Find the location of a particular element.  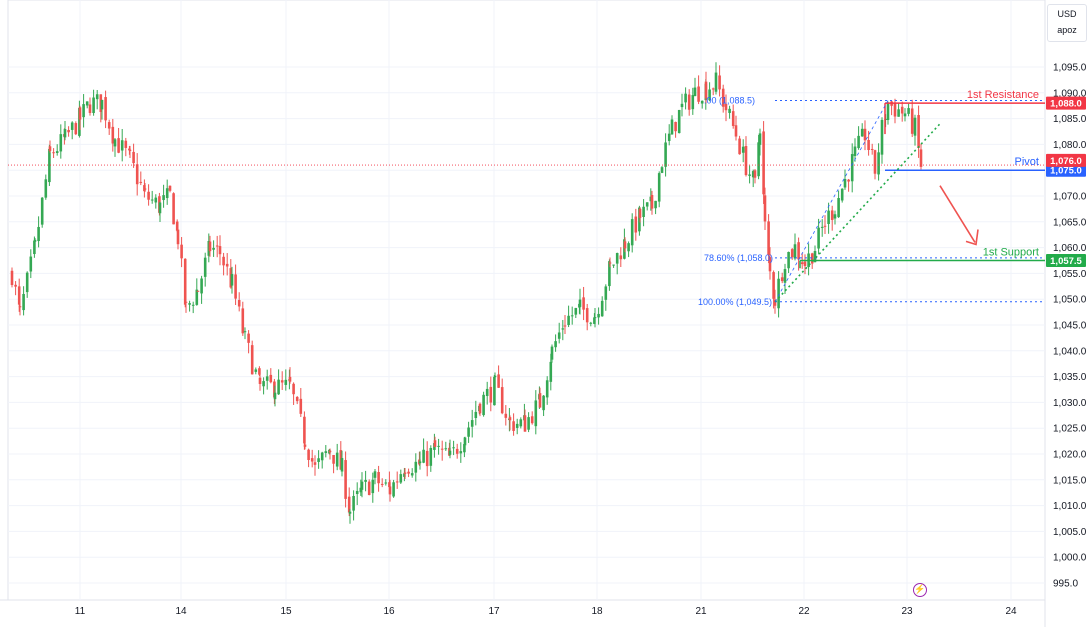

current-price-badge-text: 1,076.0 is located at coordinates (1066, 161).